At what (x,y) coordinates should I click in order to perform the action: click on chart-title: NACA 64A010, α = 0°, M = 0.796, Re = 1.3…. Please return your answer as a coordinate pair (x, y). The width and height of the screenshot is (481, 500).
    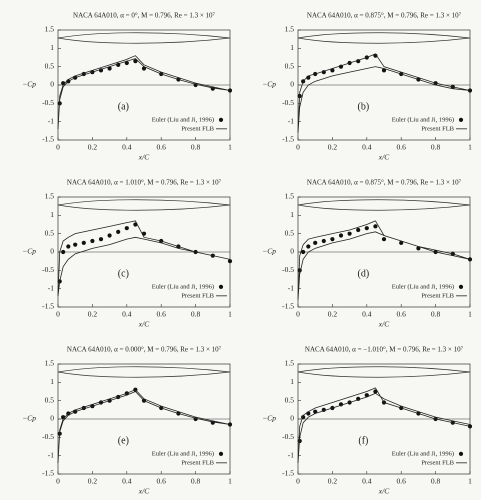
    Looking at the image, I should click on (144, 16).